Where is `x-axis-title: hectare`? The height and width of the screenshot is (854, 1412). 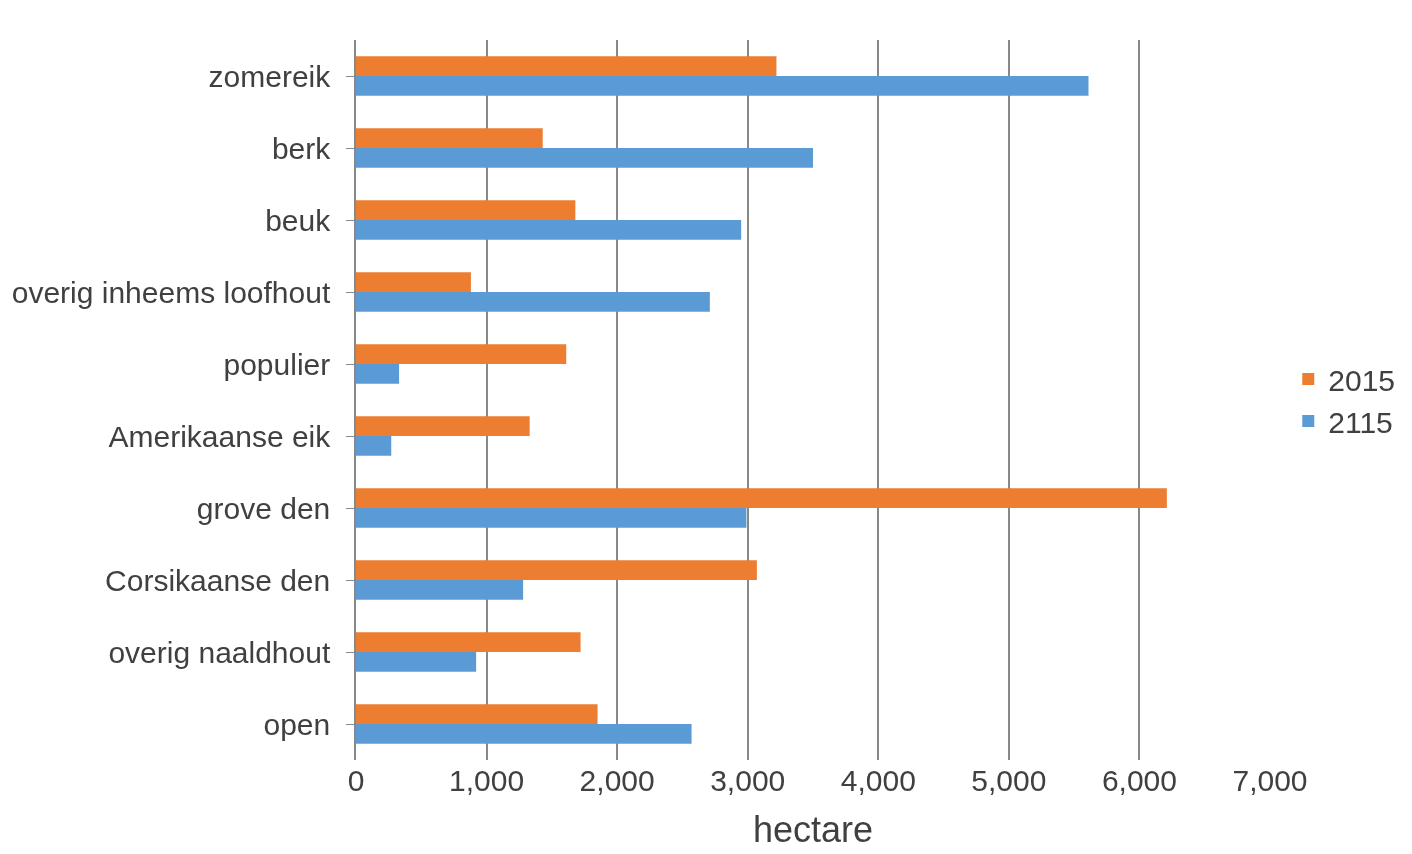 x-axis-title: hectare is located at coordinates (813, 829).